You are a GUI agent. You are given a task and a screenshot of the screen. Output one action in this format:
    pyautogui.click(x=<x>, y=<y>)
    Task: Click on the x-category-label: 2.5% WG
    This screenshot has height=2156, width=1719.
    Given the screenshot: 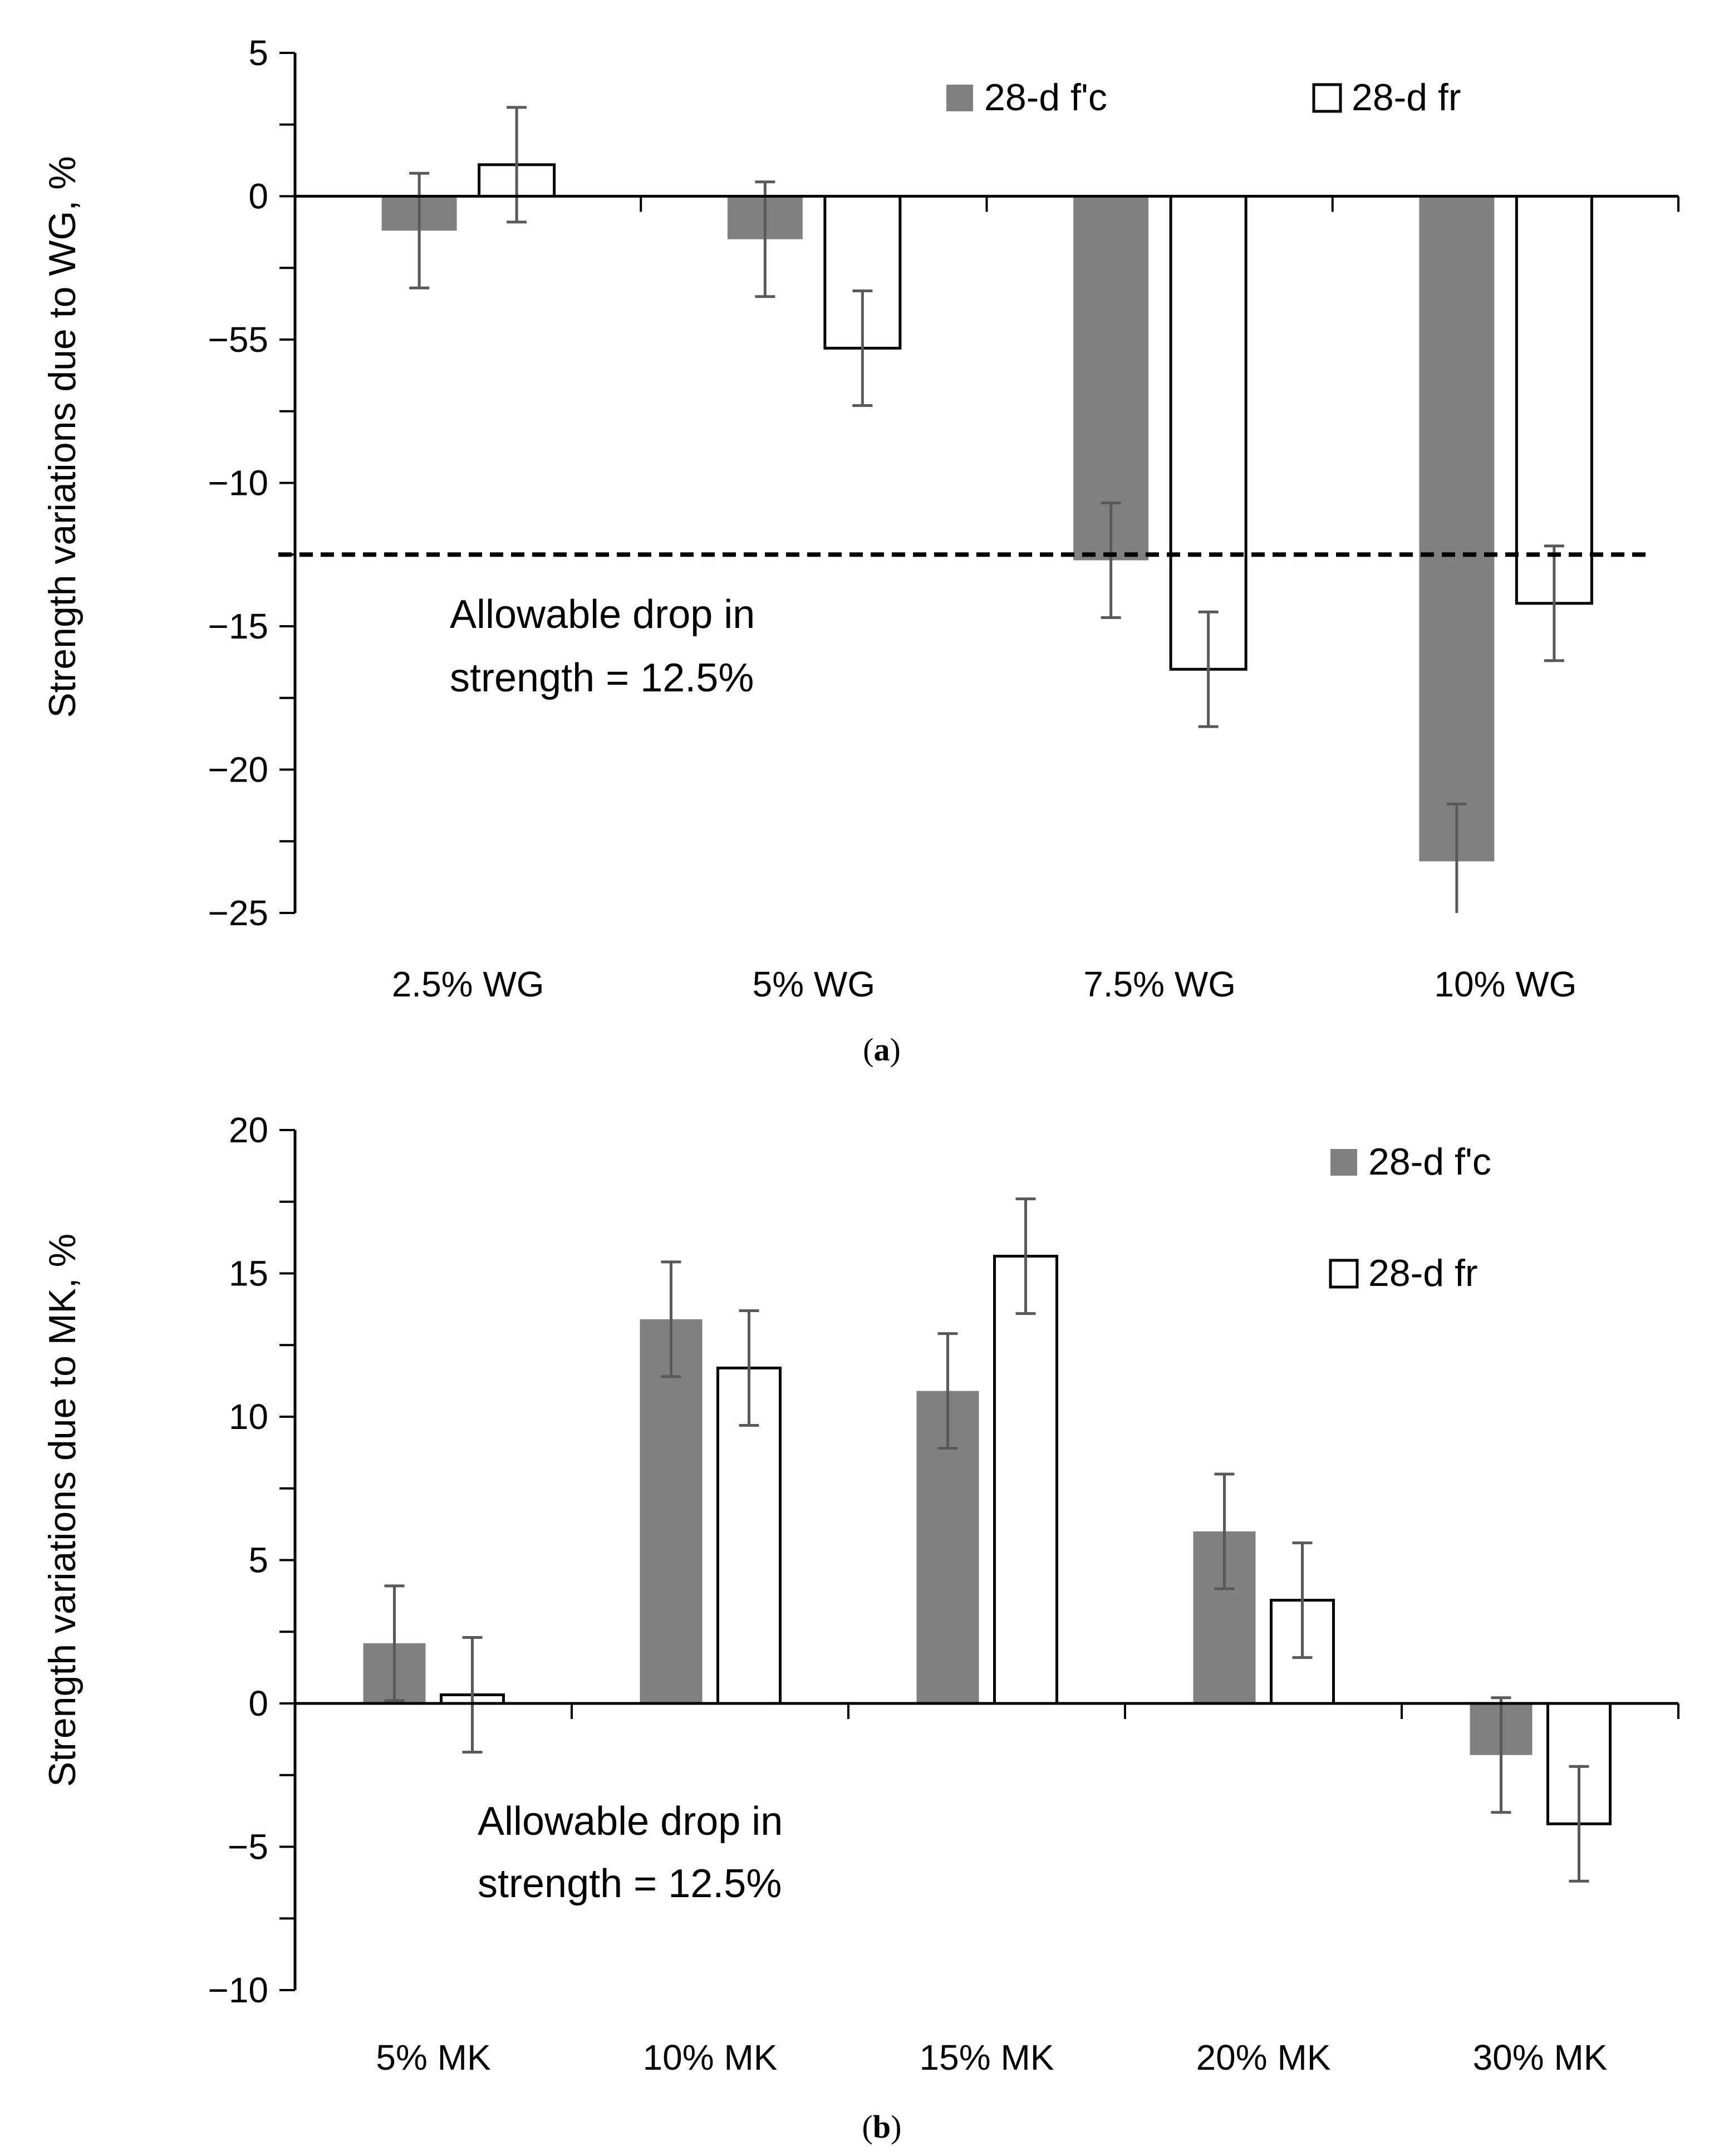 What is the action you would take?
    pyautogui.click(x=468, y=984)
    